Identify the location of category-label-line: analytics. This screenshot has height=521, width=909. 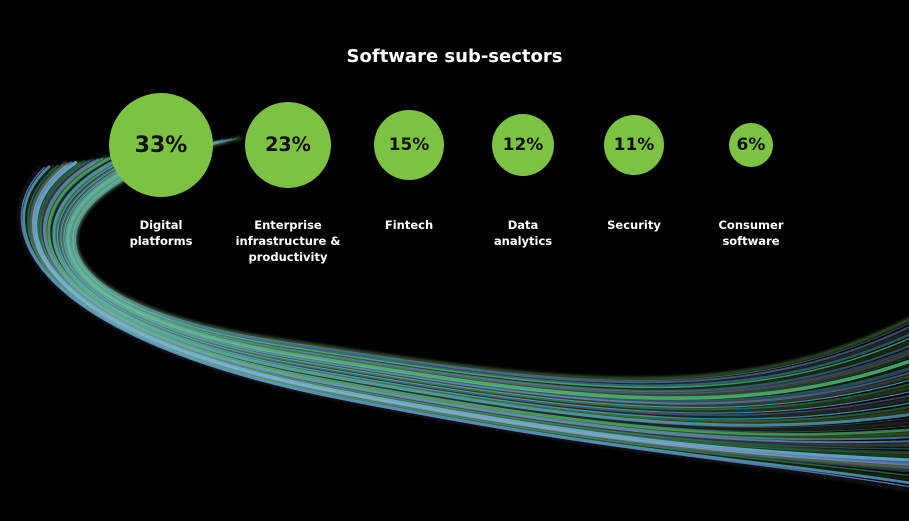
(523, 241).